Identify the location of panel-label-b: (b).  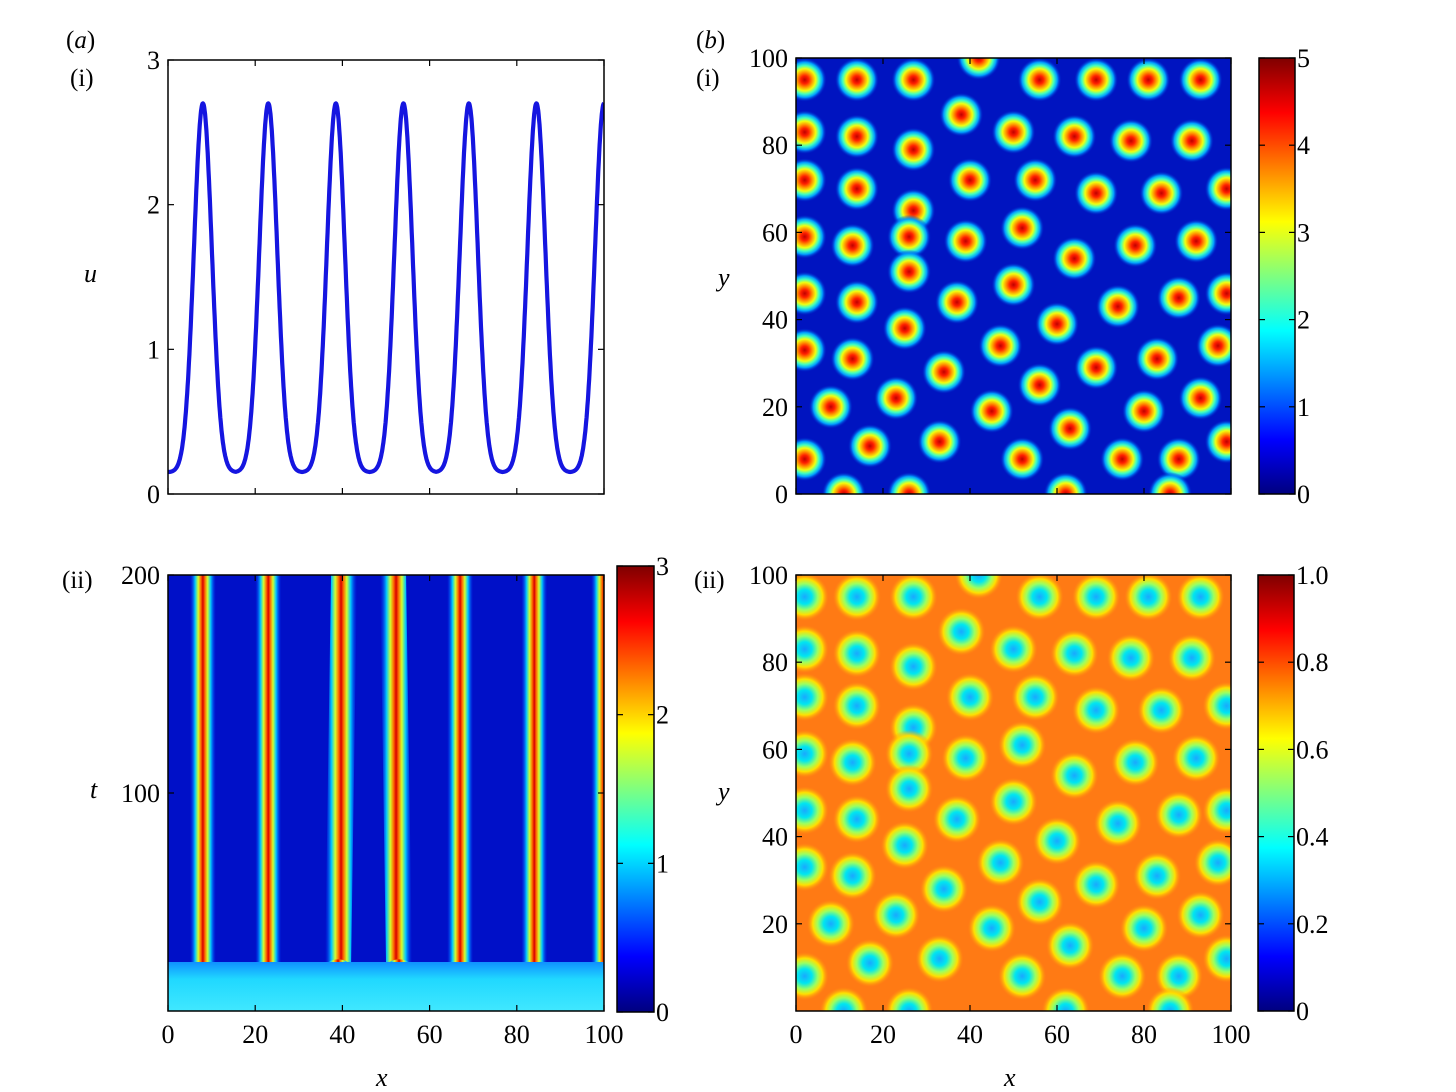
(710, 40).